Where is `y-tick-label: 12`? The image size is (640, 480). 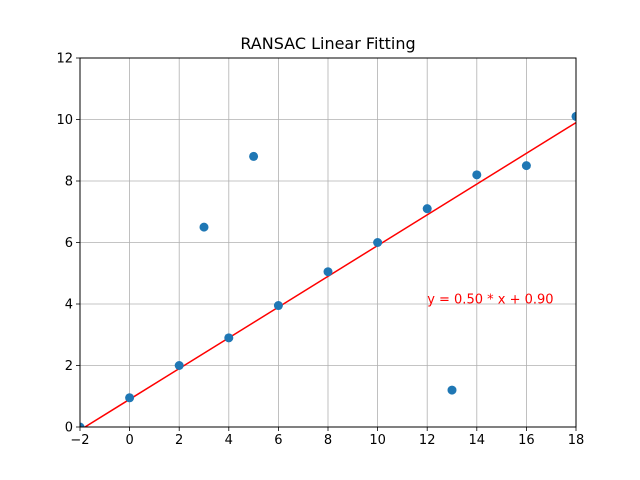 y-tick-label: 12 is located at coordinates (64, 59).